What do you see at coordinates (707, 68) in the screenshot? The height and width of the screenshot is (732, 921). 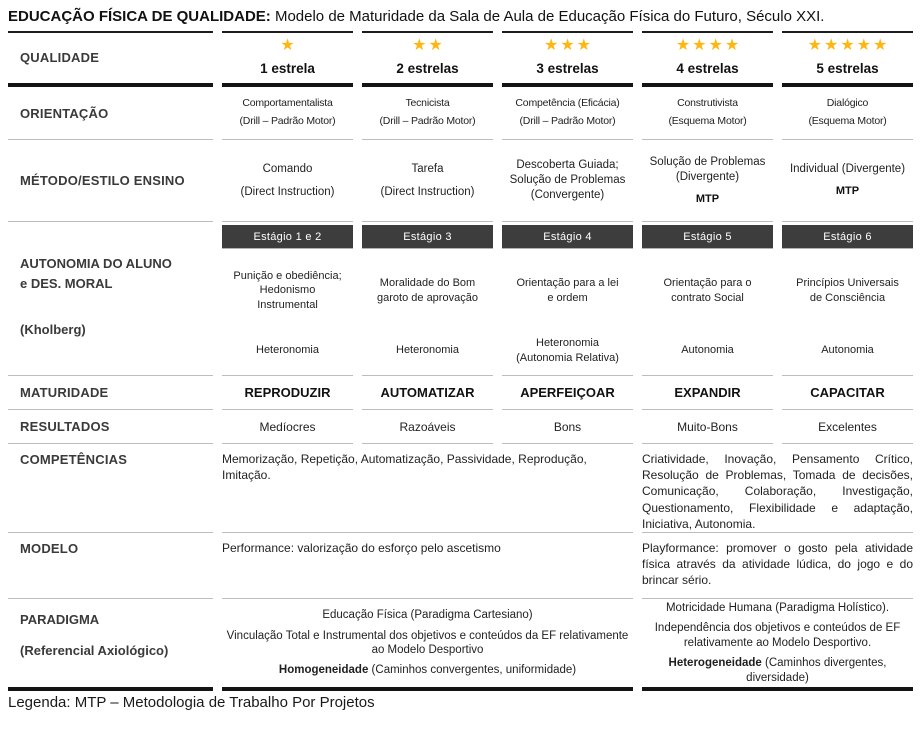 I see `star-count-label: 4 estrelas` at bounding box center [707, 68].